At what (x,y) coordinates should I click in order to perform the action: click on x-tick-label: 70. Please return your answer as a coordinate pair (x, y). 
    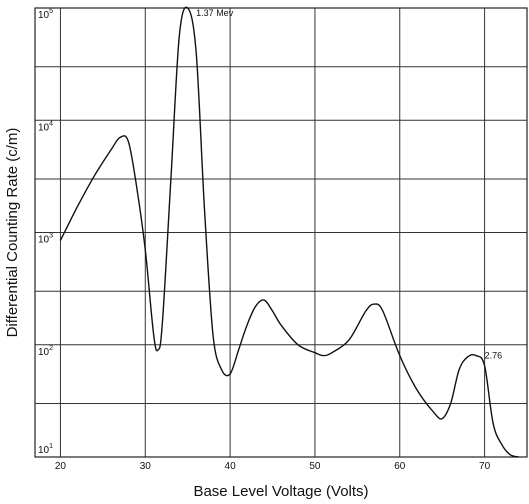
    Looking at the image, I should click on (485, 466).